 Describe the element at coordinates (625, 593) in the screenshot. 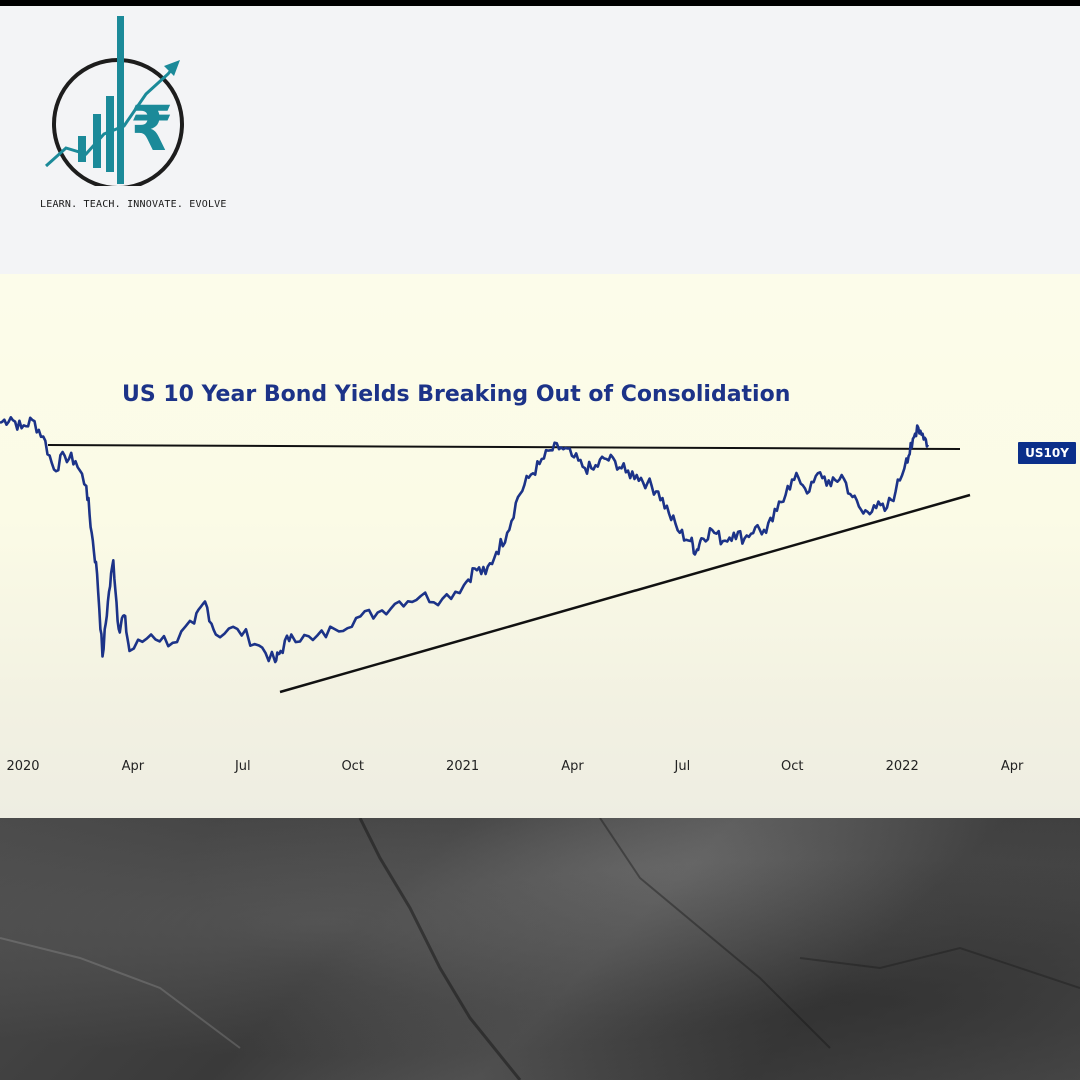

I see `rising-support-line` at that location.